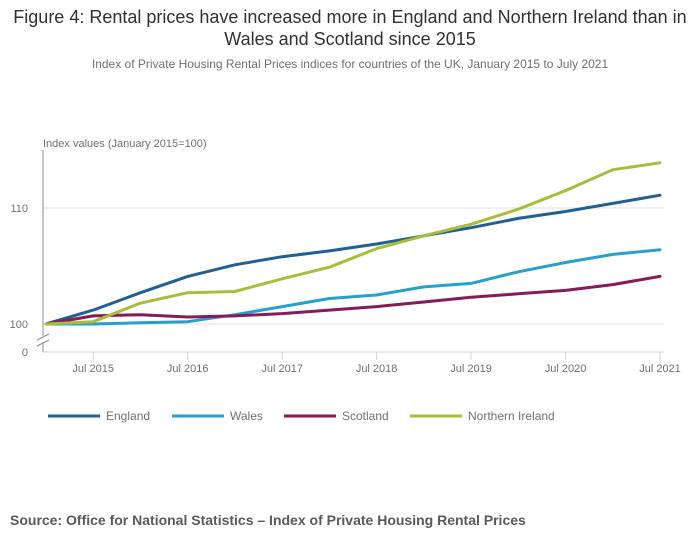 The image size is (700, 549). I want to click on y-tick-label: 100, so click(19, 325).